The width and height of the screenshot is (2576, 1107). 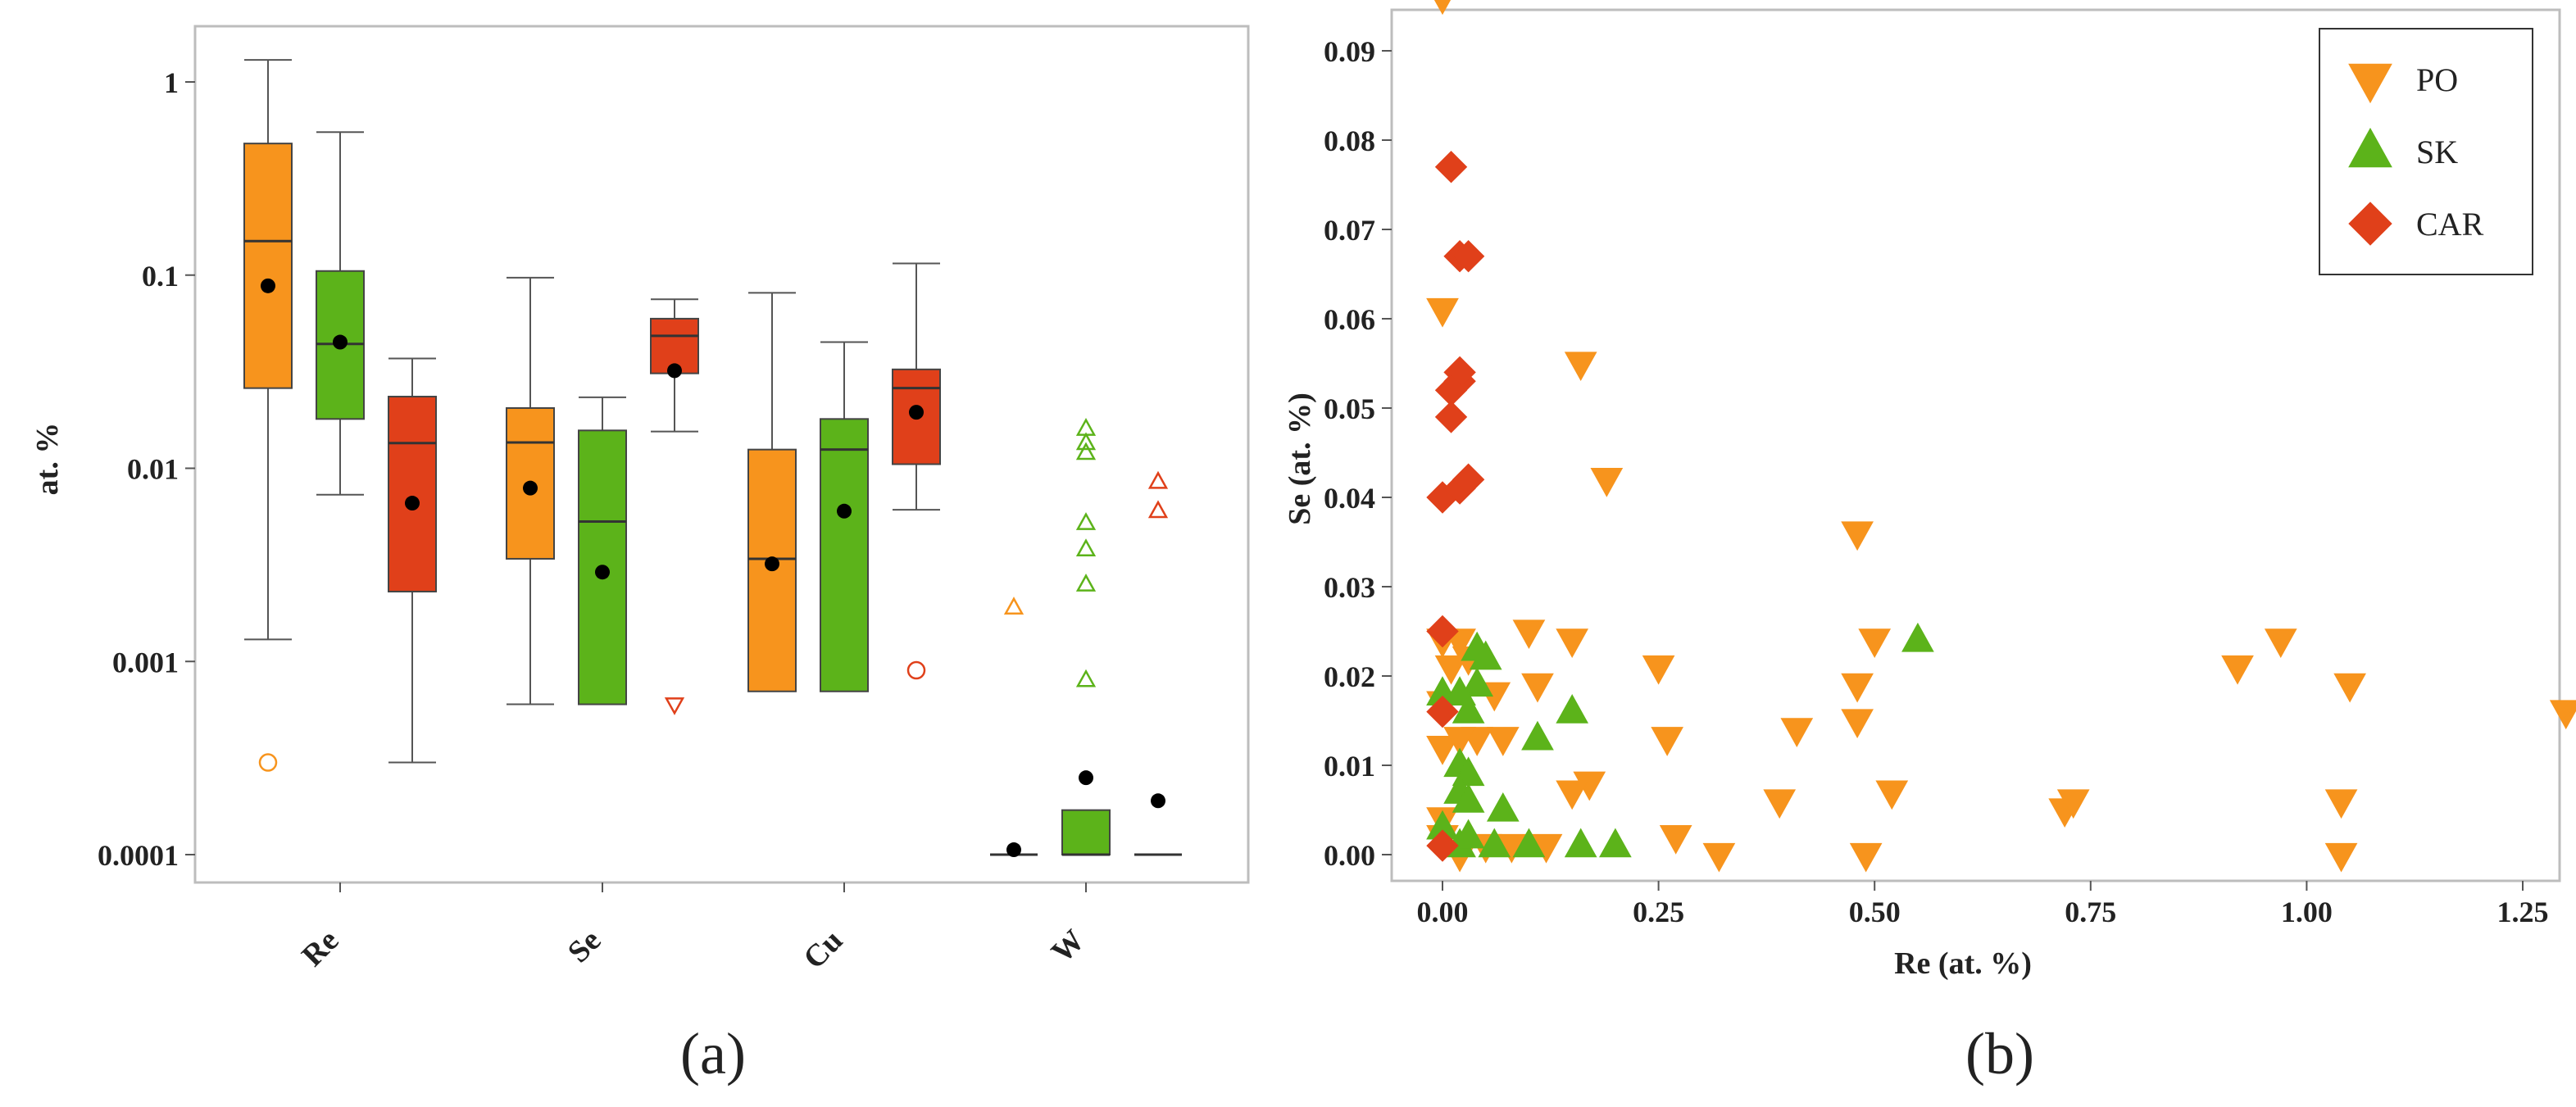 I want to click on box-re-po, so click(x=268, y=266).